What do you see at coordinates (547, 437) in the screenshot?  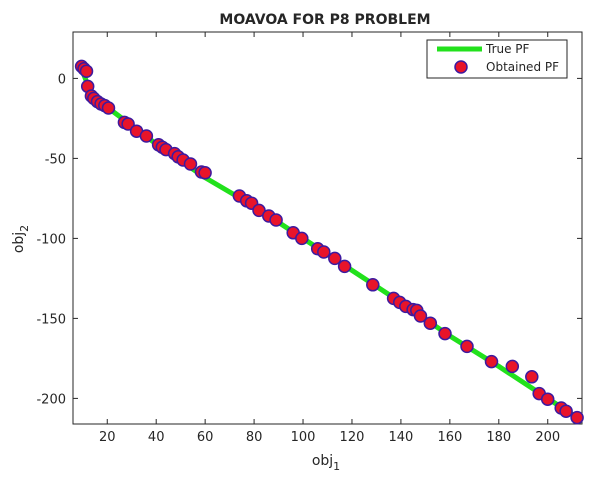 I see `x-tick-label: 200` at bounding box center [547, 437].